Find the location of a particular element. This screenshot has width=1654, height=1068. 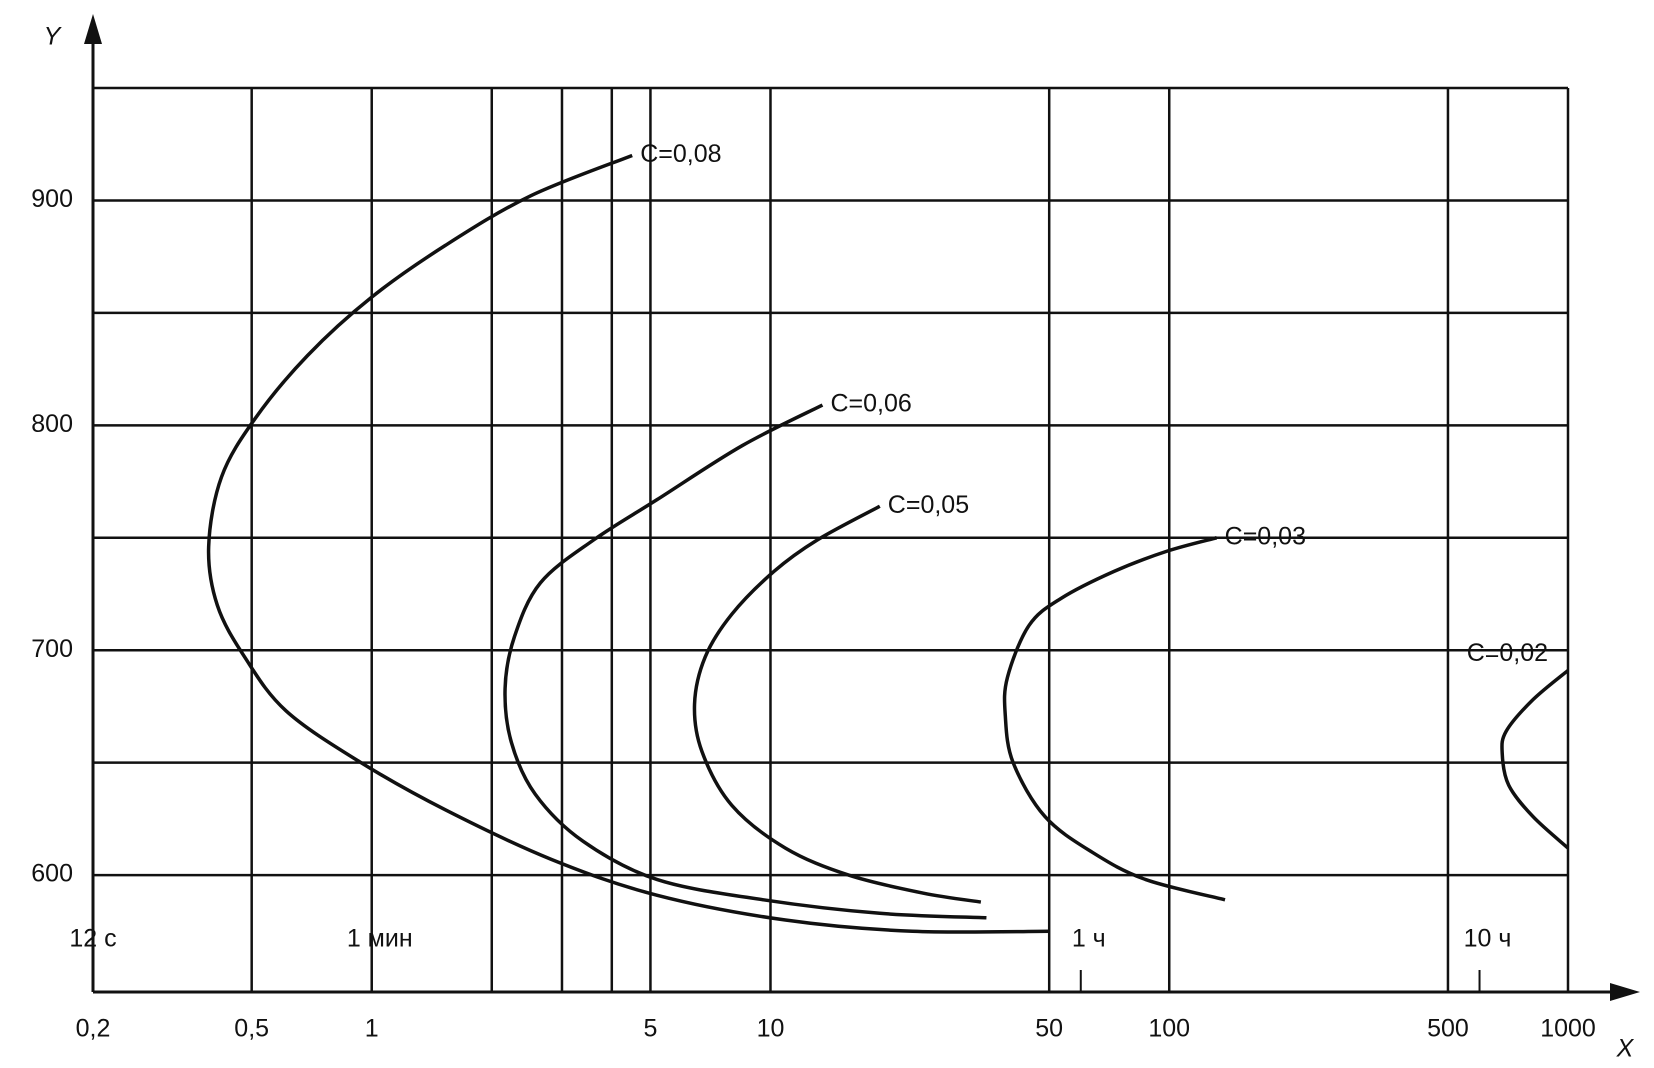

x-axis-label: X is located at coordinates (1625, 1049).